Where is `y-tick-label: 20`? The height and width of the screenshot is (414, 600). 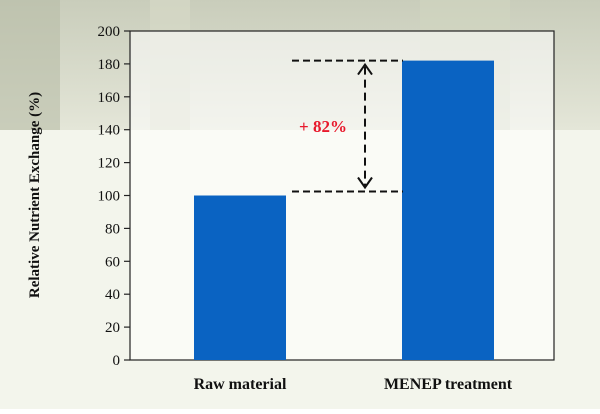 y-tick-label: 20 is located at coordinates (112, 328).